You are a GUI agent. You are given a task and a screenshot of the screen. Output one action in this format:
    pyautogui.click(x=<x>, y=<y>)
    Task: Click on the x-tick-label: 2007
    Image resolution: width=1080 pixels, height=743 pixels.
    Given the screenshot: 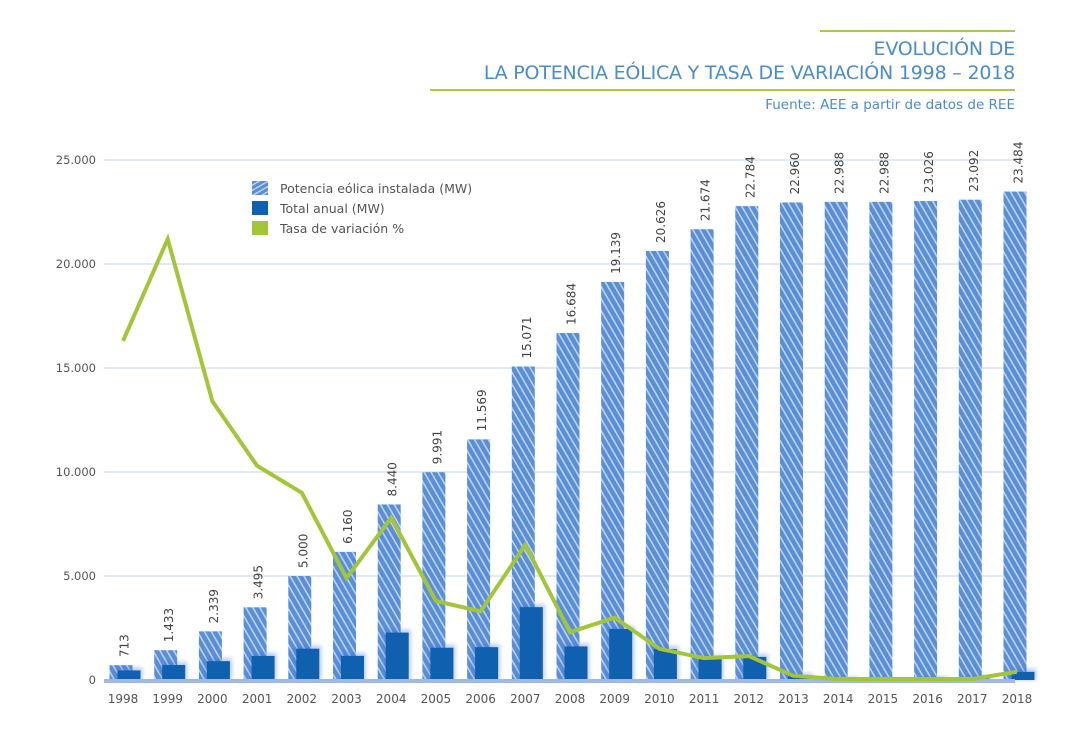 What is the action you would take?
    pyautogui.click(x=525, y=699)
    